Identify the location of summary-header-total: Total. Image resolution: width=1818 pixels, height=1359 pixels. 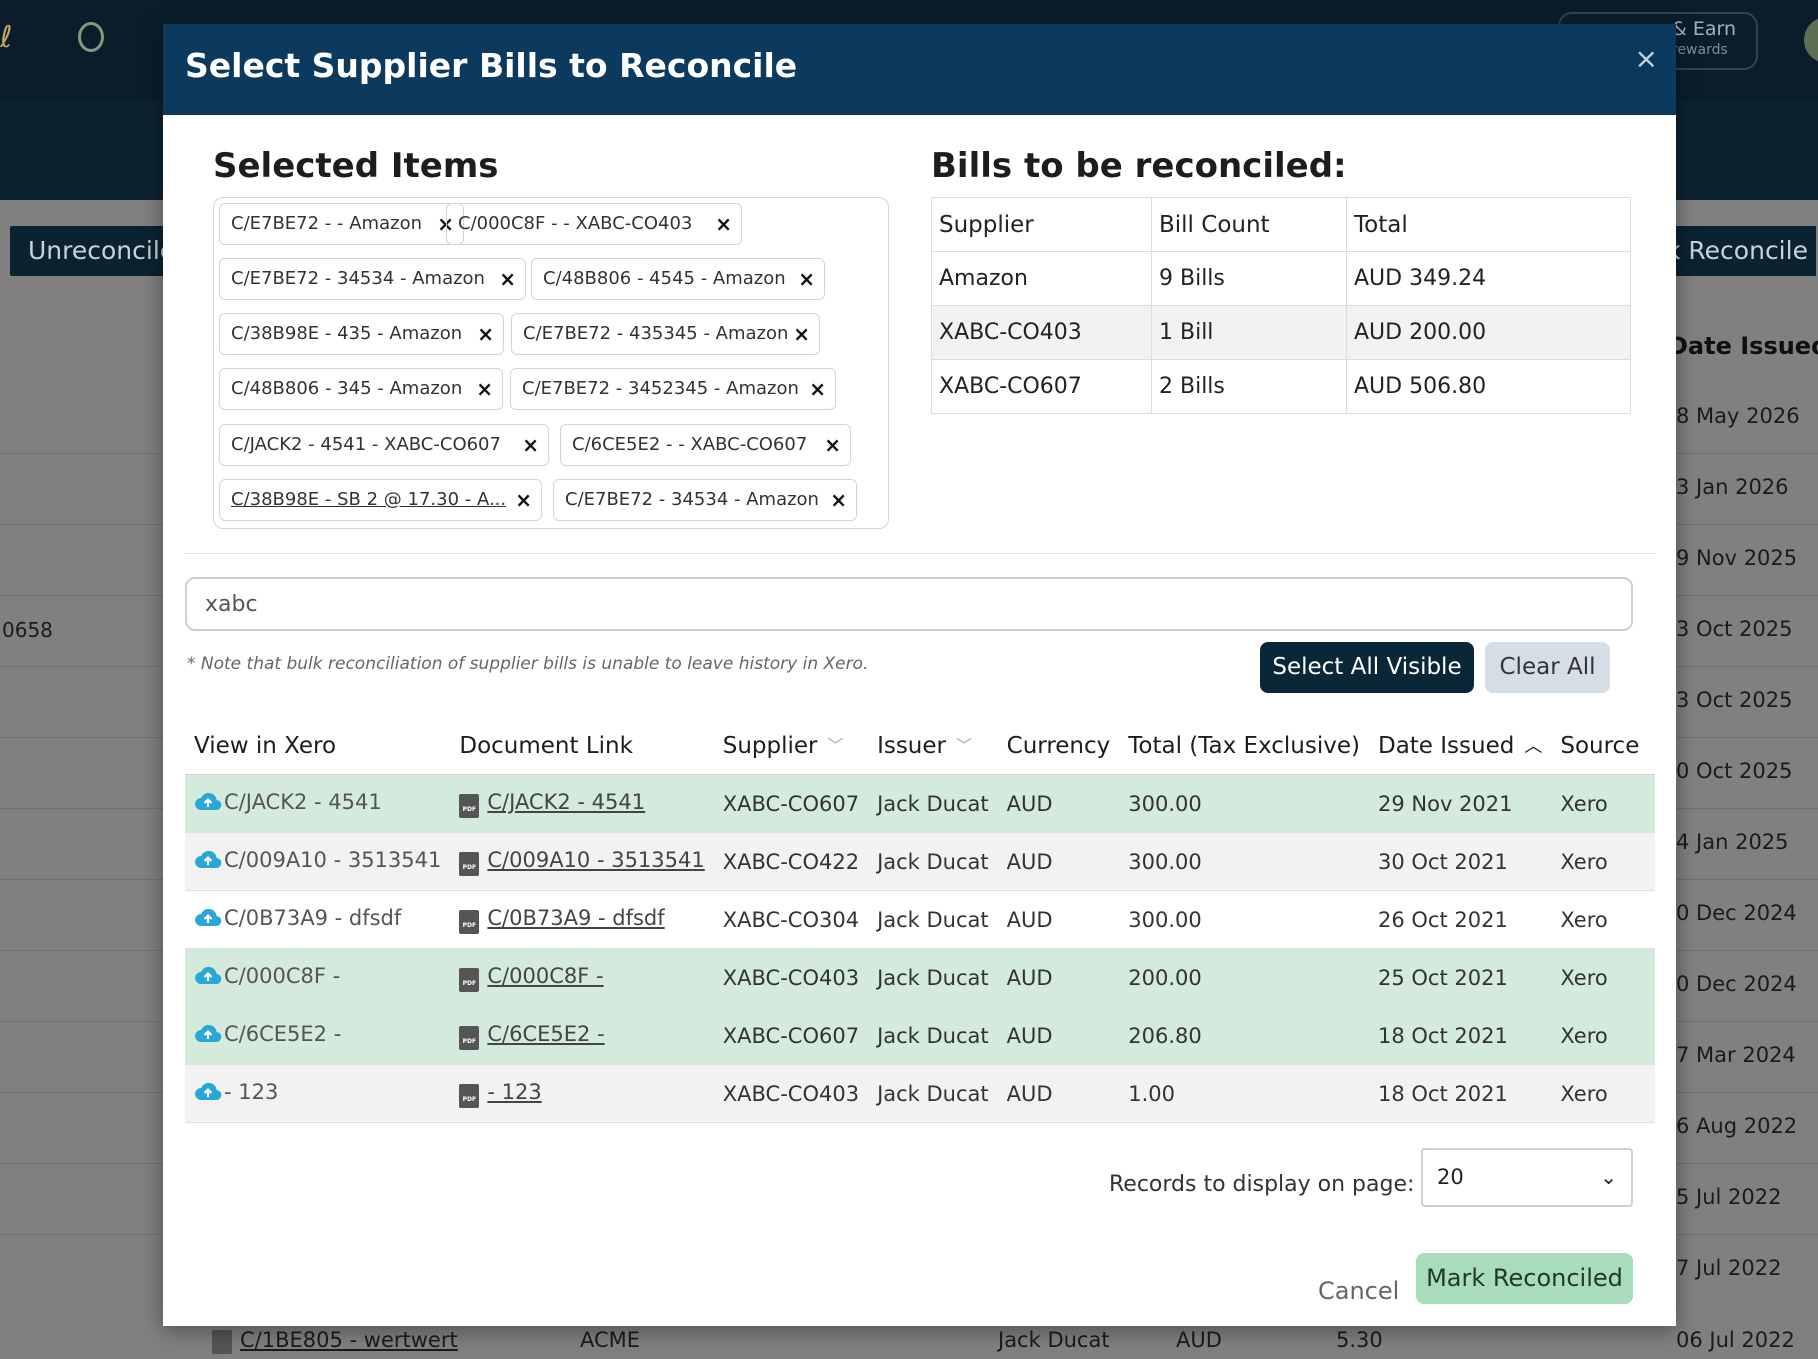
(1488, 224).